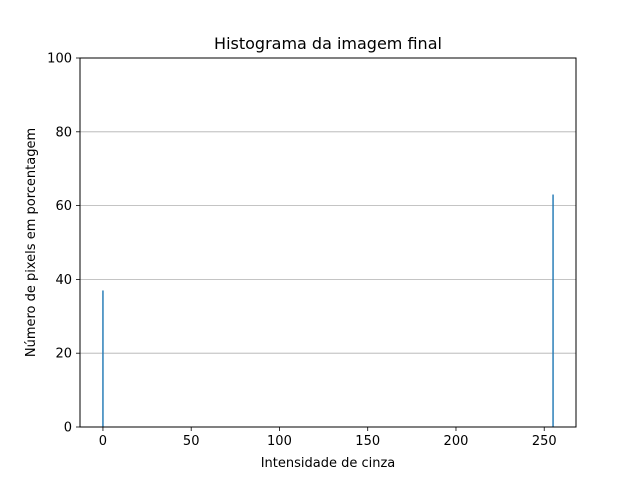 The image size is (640, 480). What do you see at coordinates (63, 206) in the screenshot?
I see `y-tick-label: 60` at bounding box center [63, 206].